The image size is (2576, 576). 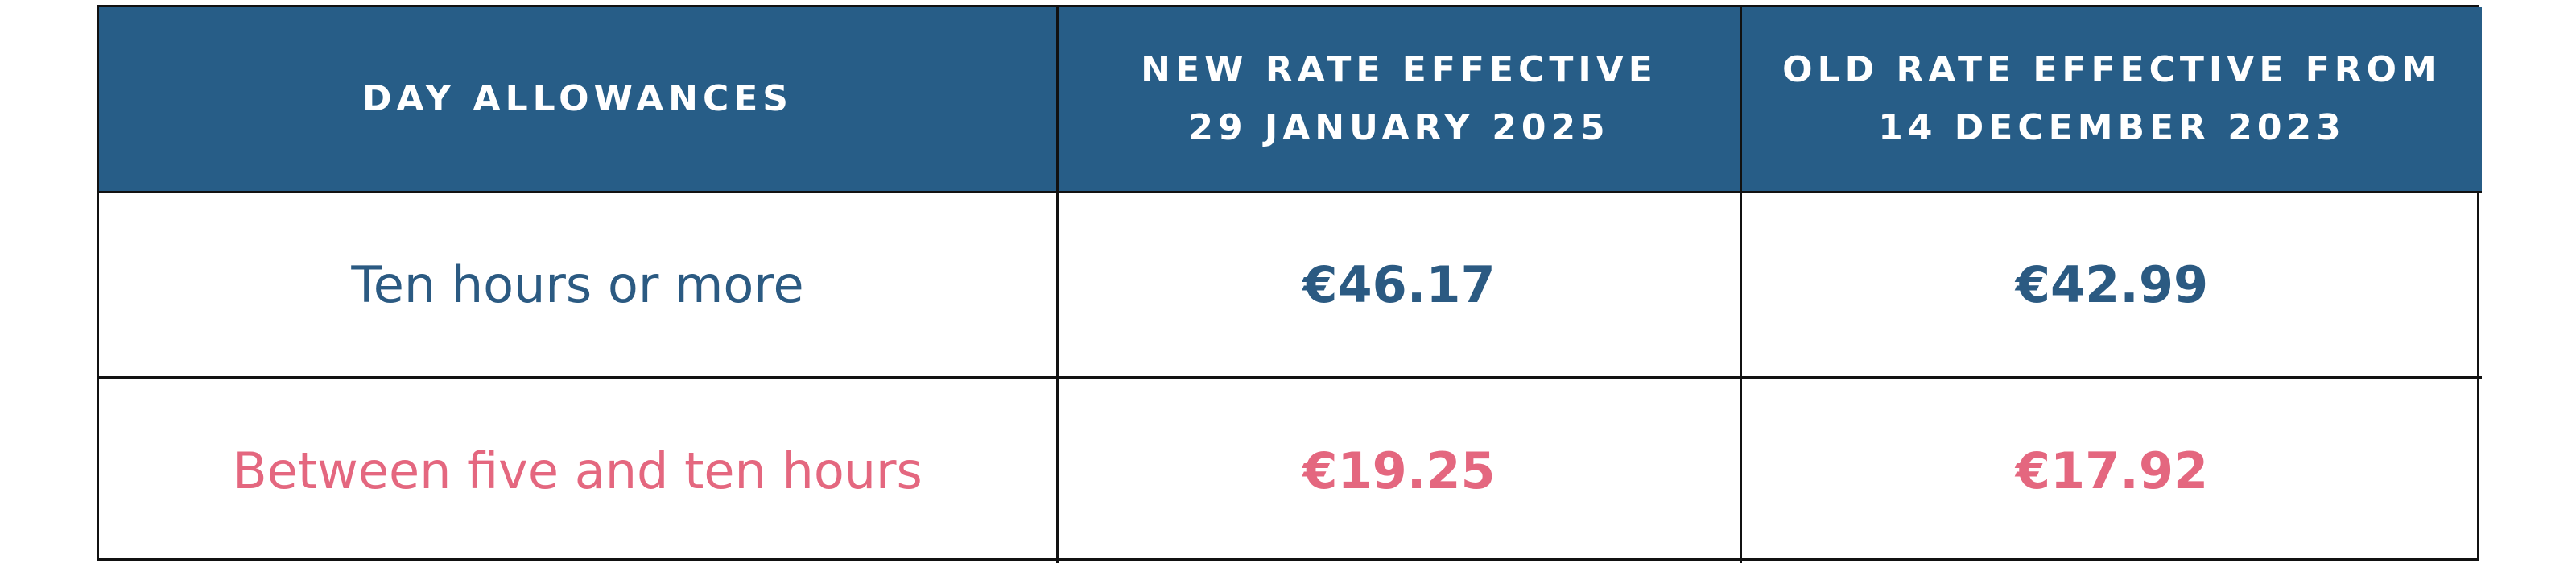 What do you see at coordinates (2112, 470) in the screenshot?
I see `rate-cell: €17.92` at bounding box center [2112, 470].